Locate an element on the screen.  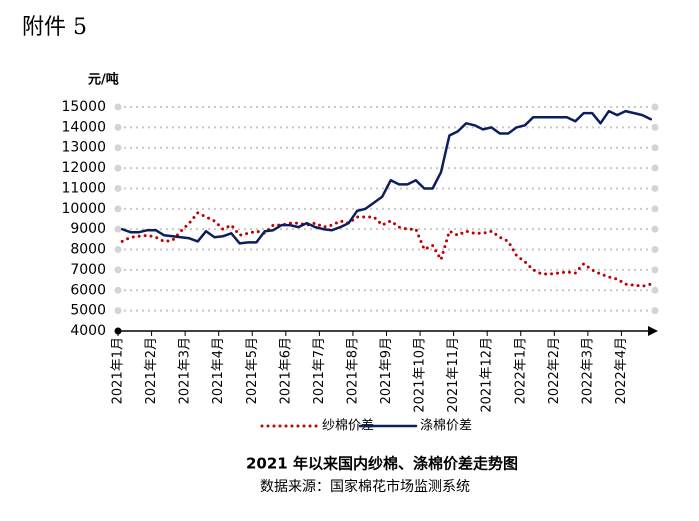
x-tick-label: 2022年4月 is located at coordinates (621, 370).